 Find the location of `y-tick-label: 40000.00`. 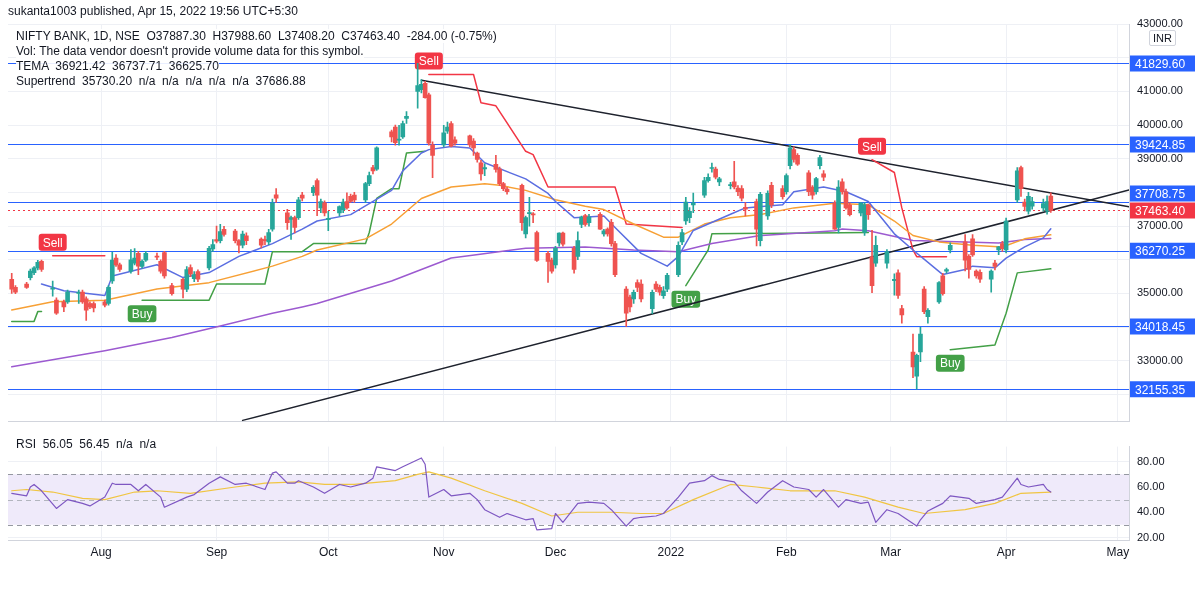

y-tick-label: 40000.00 is located at coordinates (1160, 124).